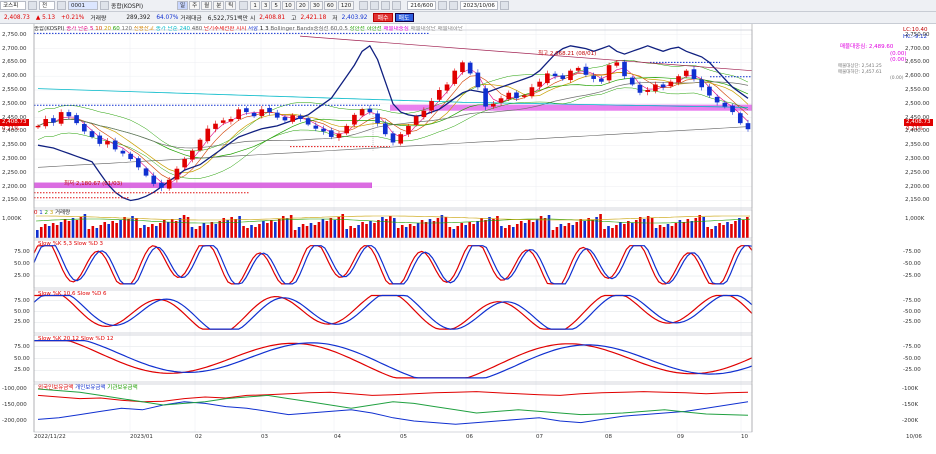 The image size is (936, 454). I want to click on settings-icon, so click(244, 5).